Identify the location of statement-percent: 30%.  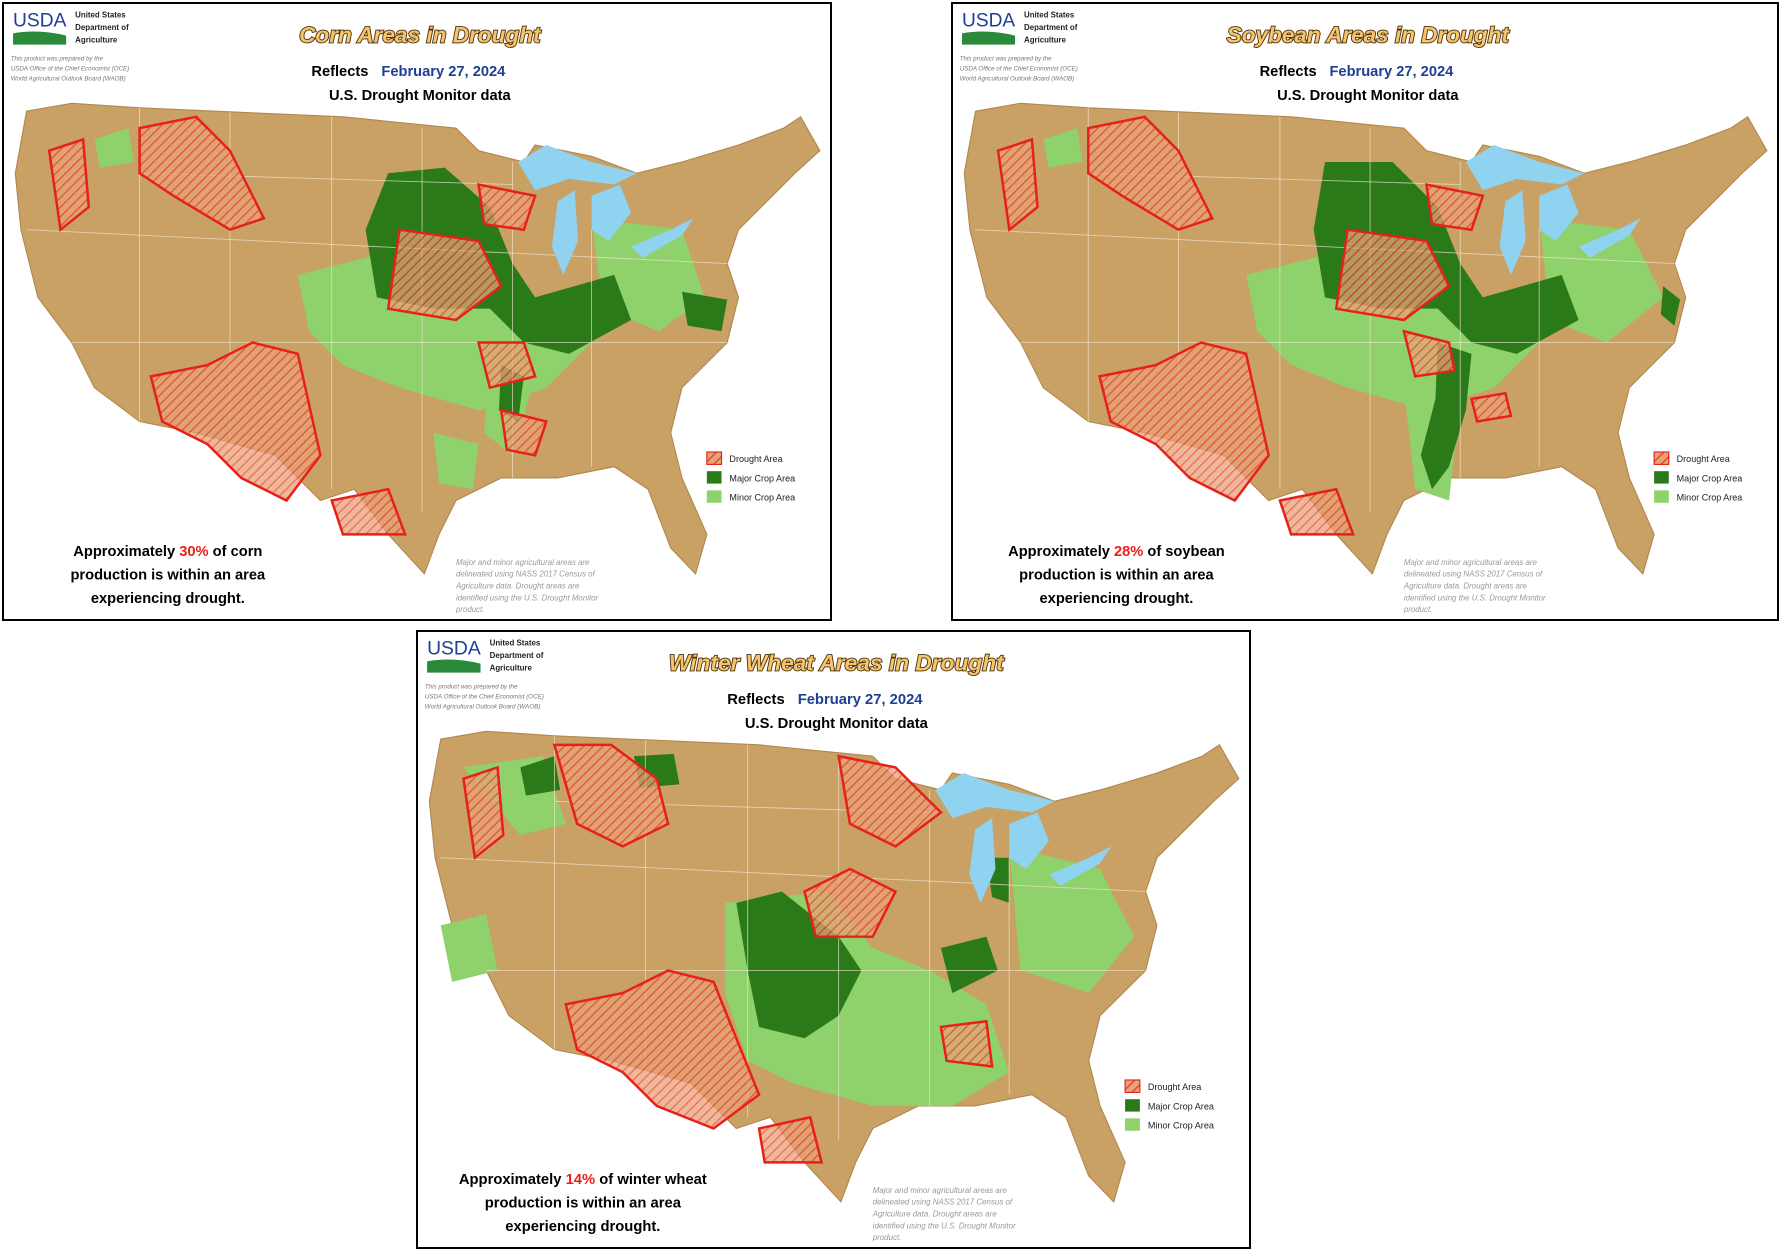
(193, 552).